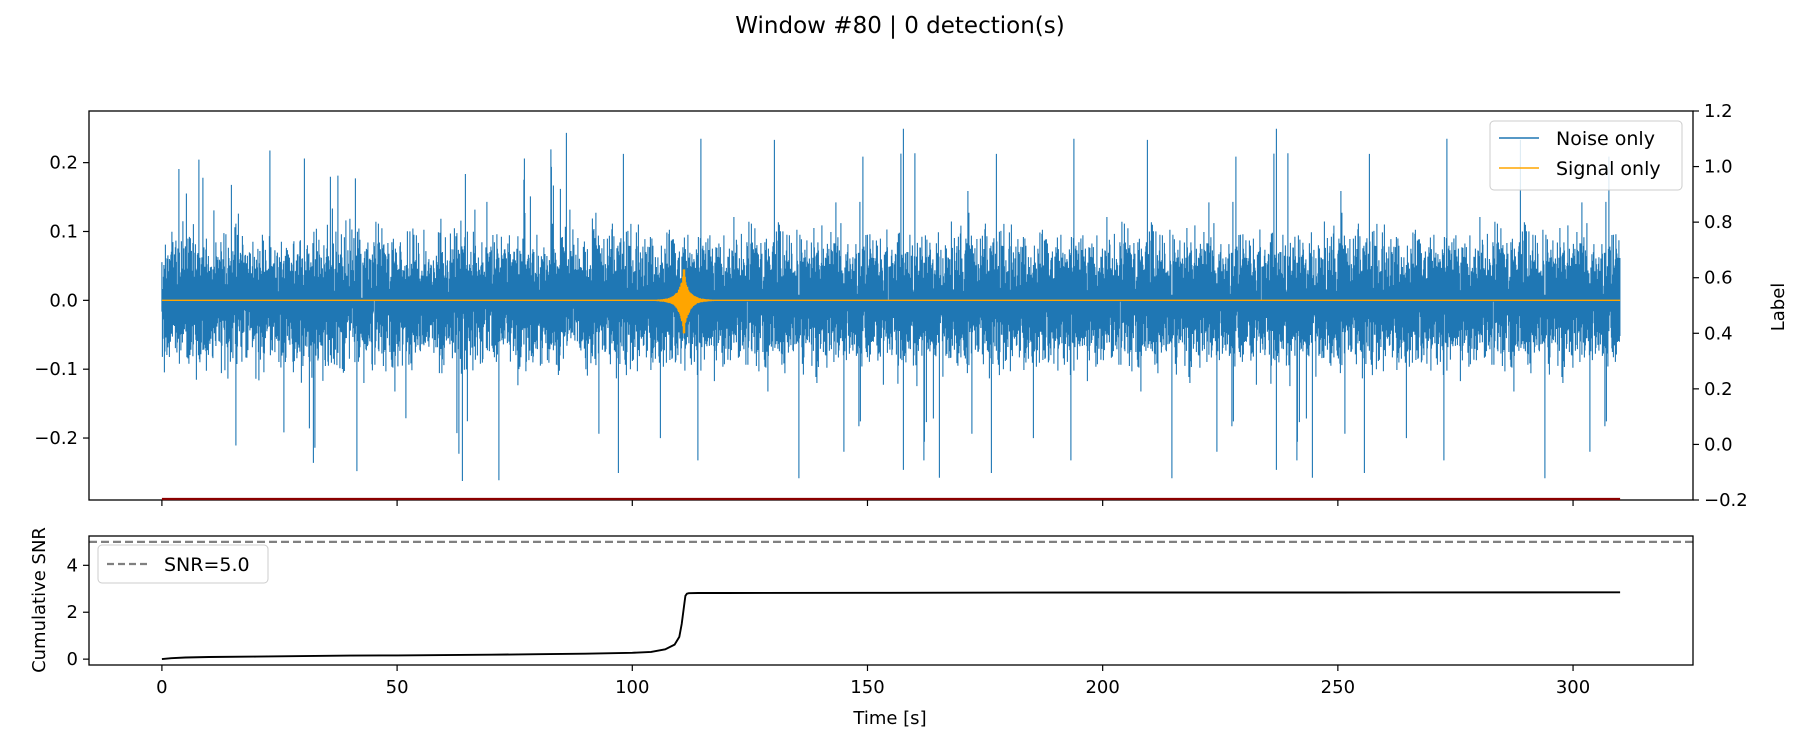  I want to click on left-y-tick-label: 0.0, so click(63, 300).